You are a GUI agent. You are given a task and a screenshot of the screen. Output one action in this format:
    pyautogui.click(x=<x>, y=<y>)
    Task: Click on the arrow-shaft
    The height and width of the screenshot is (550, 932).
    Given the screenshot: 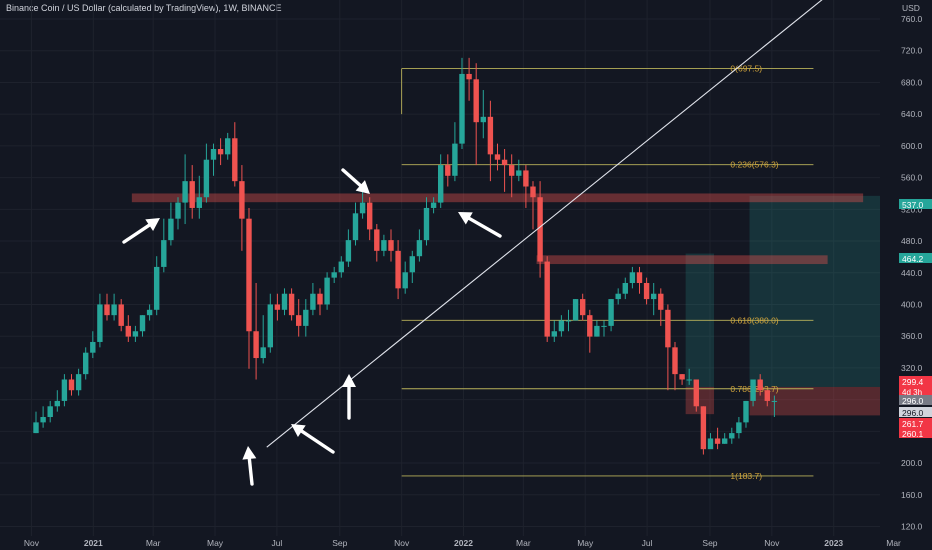 What is the action you would take?
    pyautogui.click(x=136, y=233)
    